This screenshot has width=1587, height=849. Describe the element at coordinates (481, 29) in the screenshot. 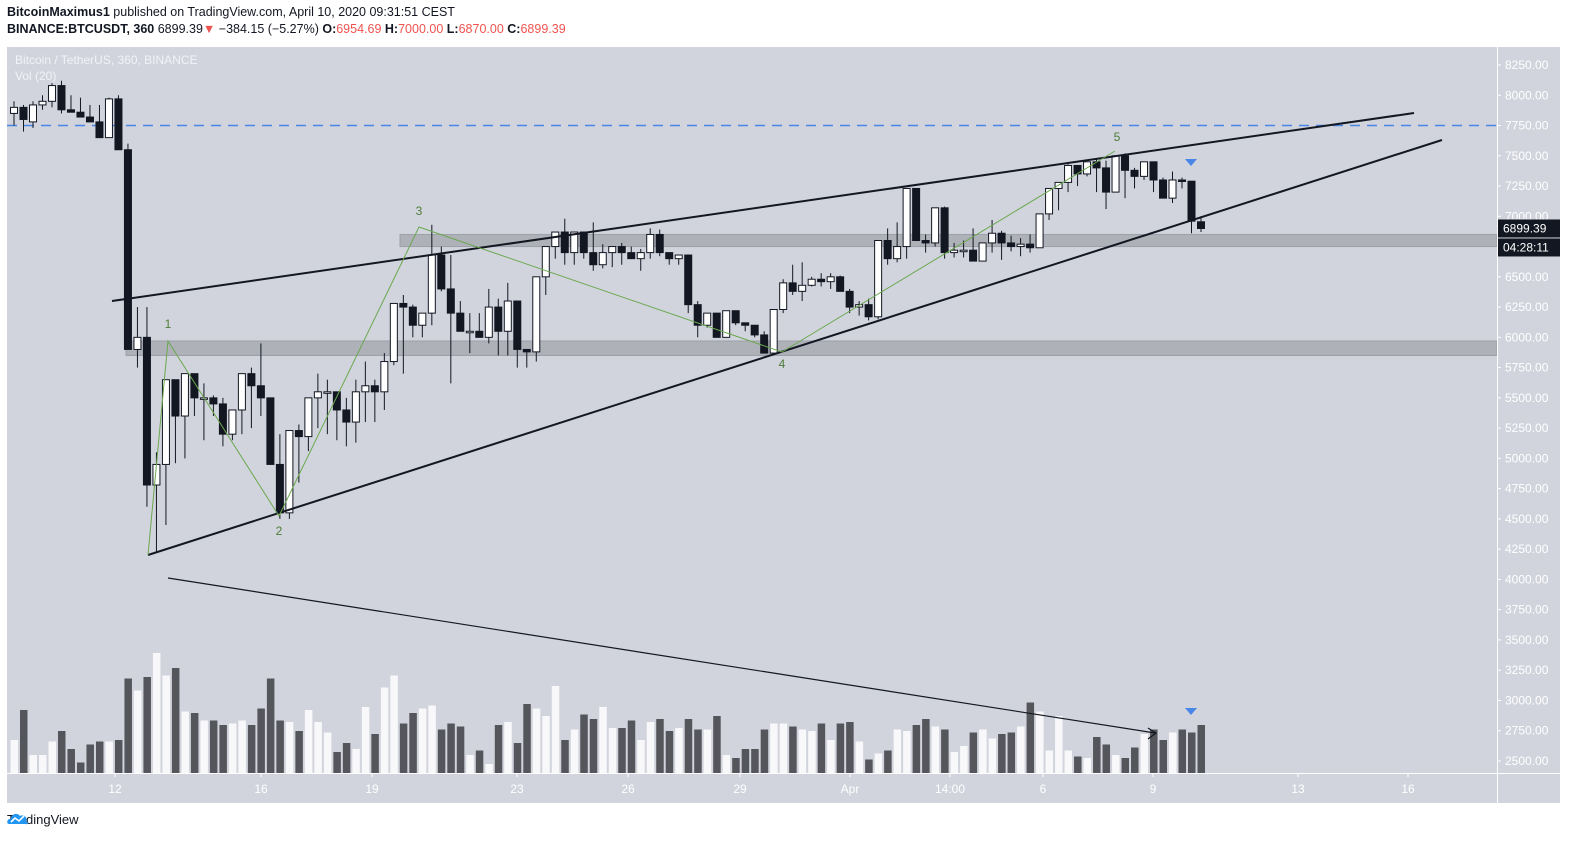

I see `low-value: 6870.00` at that location.